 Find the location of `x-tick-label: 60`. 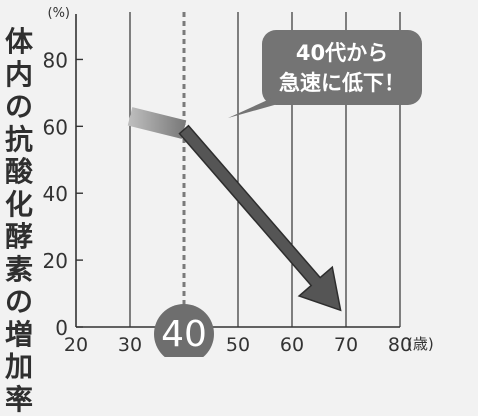

x-tick-label: 60 is located at coordinates (292, 345).